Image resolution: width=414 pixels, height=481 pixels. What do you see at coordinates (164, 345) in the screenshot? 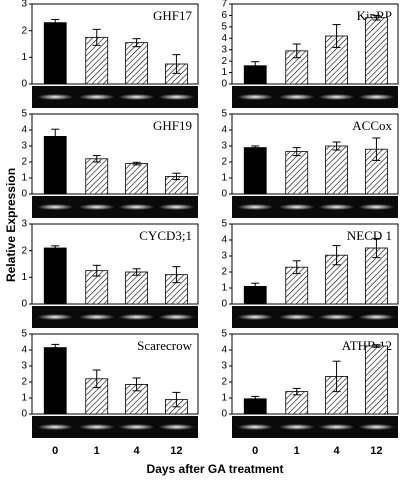
I see `panel-title: Scarecrow` at bounding box center [164, 345].